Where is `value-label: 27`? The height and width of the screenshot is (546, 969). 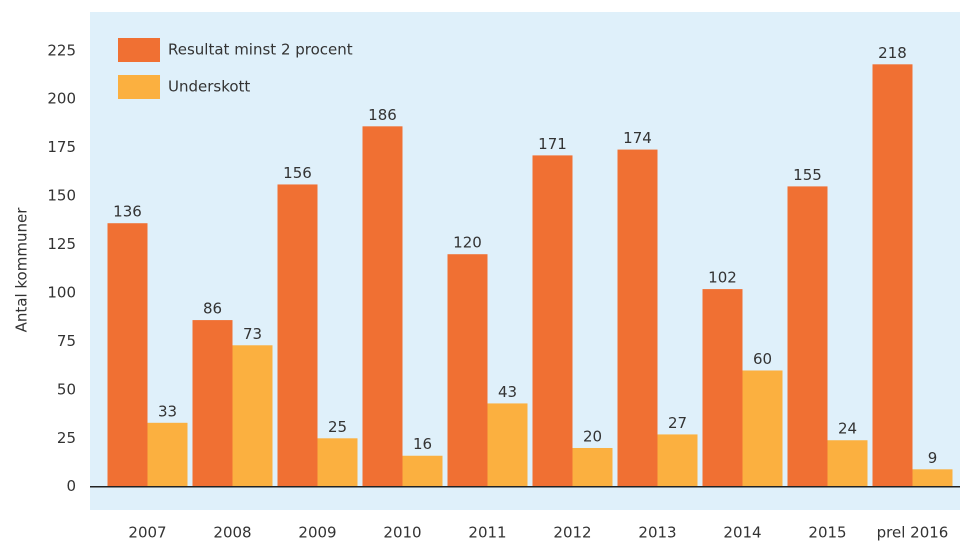 value-label: 27 is located at coordinates (677, 423).